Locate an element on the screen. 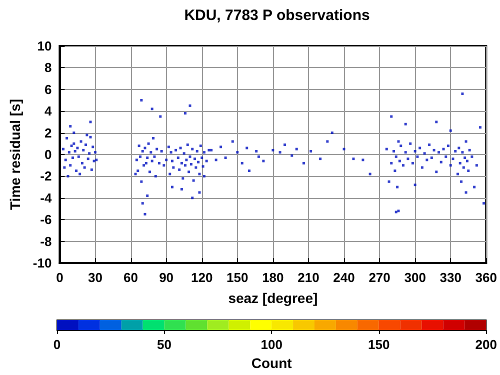 Image resolution: width=500 pixels, height=375 pixels. y-tick-label: 4 is located at coordinates (48, 111).